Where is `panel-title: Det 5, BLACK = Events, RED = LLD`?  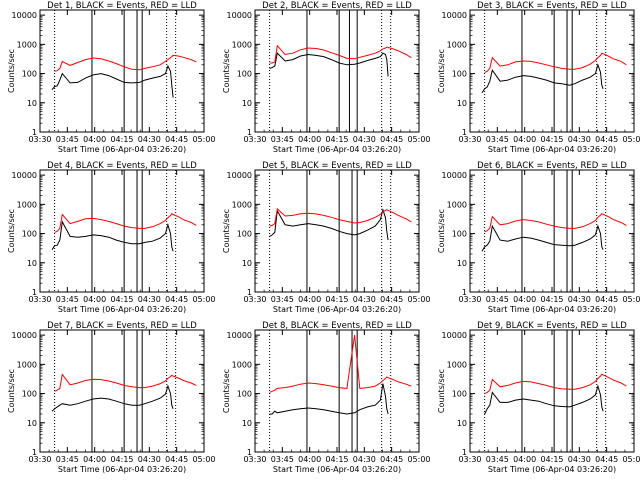 panel-title: Det 5, BLACK = Events, RED = LLD is located at coordinates (337, 166).